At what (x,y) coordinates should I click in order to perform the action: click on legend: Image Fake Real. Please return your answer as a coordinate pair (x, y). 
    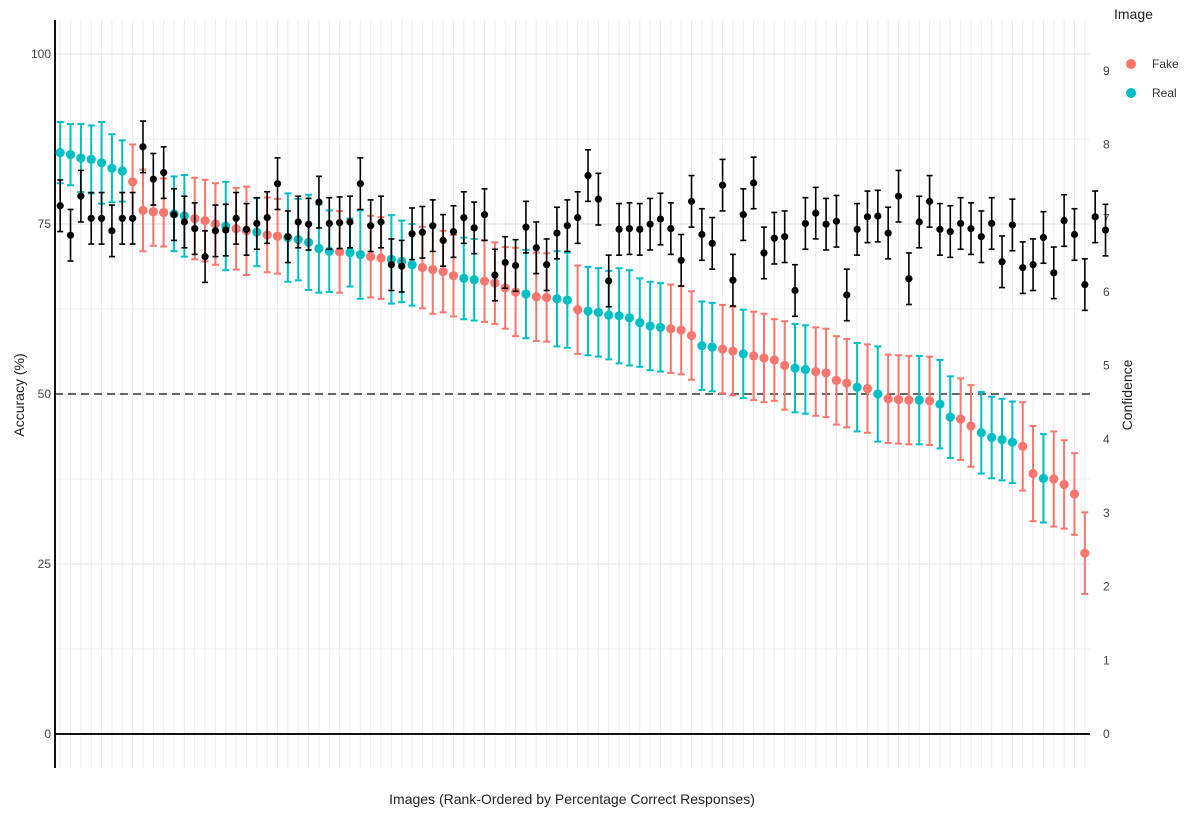
    Looking at the image, I should click on (1146, 53).